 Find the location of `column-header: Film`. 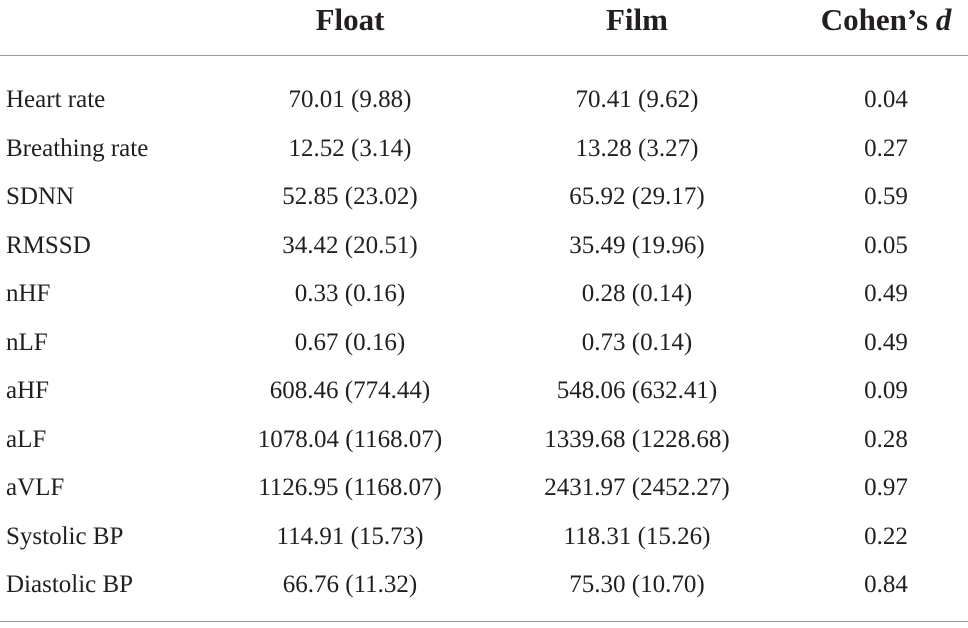

column-header: Film is located at coordinates (637, 20).